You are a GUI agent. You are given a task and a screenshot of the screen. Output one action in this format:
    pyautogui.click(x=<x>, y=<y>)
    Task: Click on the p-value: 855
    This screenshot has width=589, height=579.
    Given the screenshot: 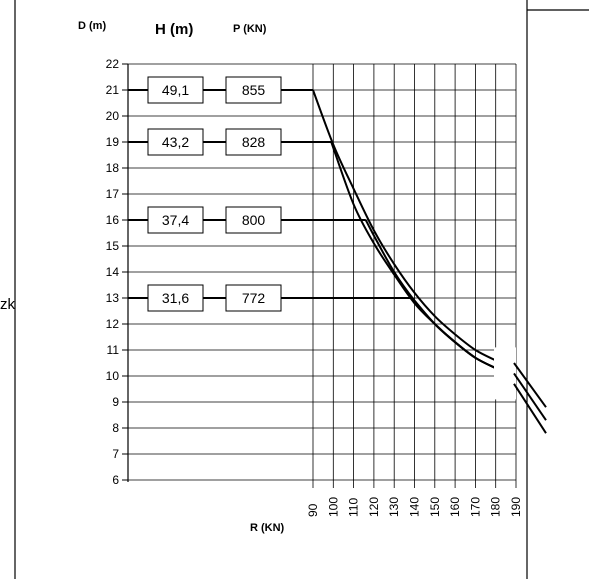 What is the action you would take?
    pyautogui.click(x=254, y=90)
    